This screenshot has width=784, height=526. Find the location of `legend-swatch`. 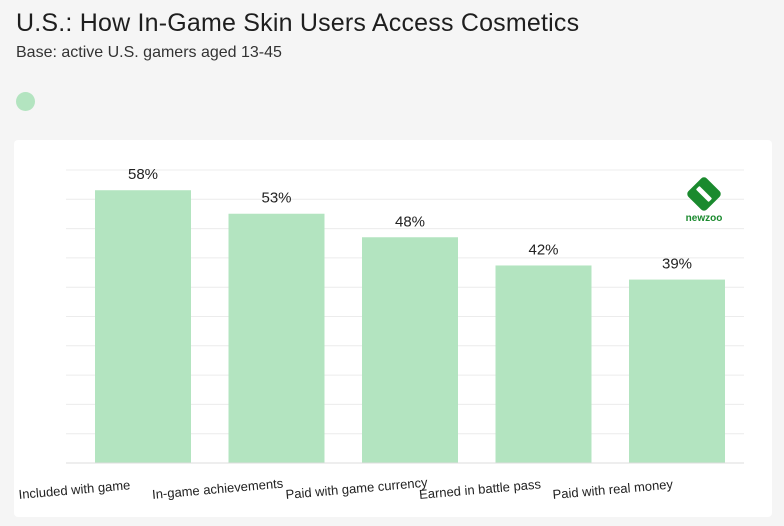

legend-swatch is located at coordinates (25, 101).